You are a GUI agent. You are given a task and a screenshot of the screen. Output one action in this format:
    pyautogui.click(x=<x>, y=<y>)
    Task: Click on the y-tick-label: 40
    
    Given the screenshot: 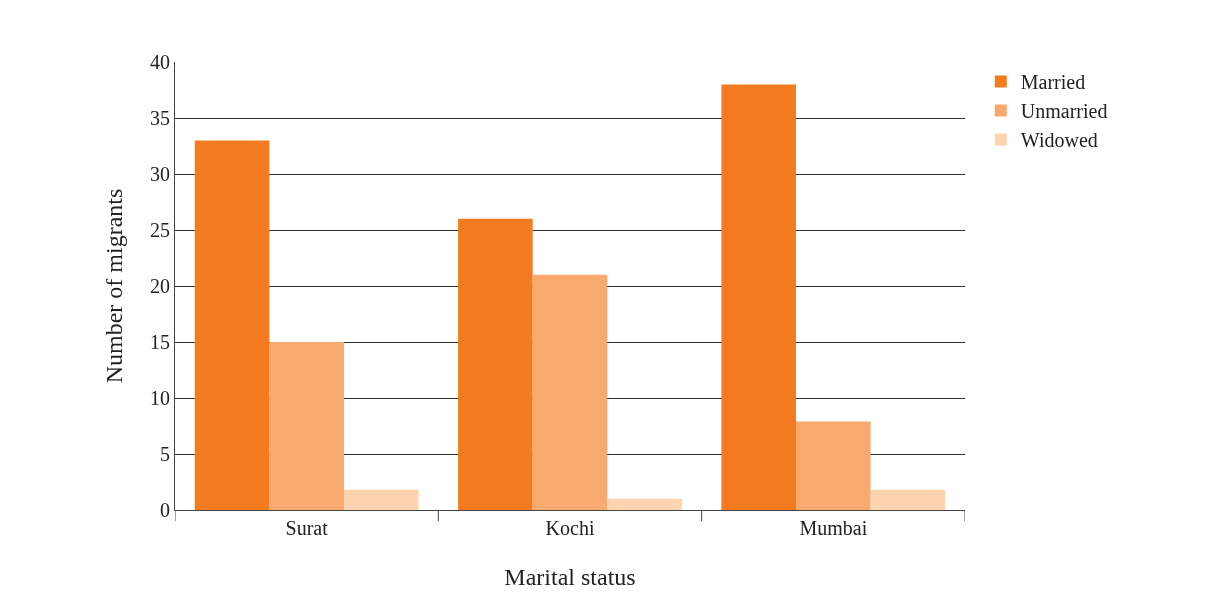 What is the action you would take?
    pyautogui.click(x=160, y=62)
    